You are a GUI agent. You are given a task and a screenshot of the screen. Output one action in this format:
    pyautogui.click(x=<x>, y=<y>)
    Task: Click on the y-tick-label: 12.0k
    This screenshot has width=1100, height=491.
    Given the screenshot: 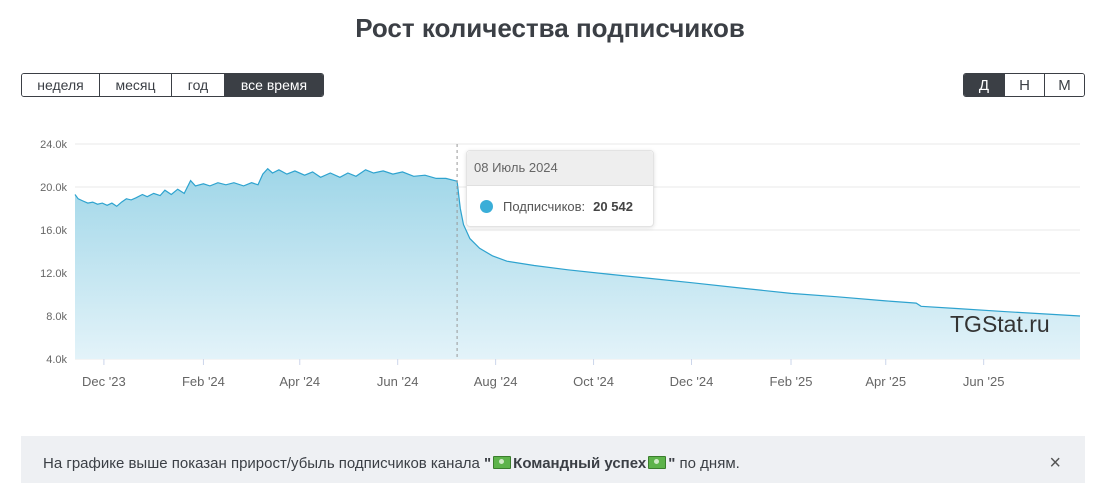 What is the action you would take?
    pyautogui.click(x=53, y=274)
    